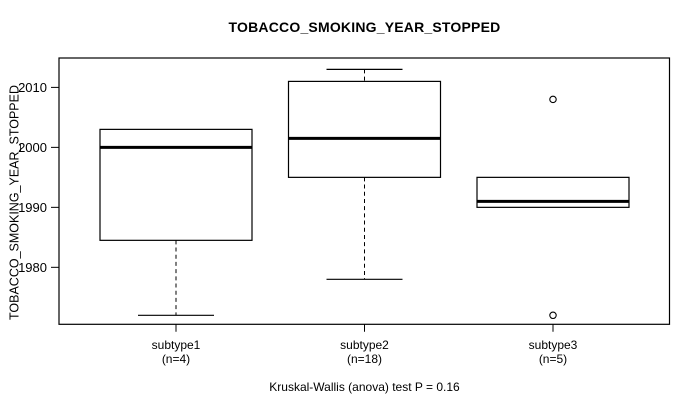 Image resolution: width=700 pixels, height=400 pixels. What do you see at coordinates (364, 387) in the screenshot?
I see `footer-pvalue: Kruskal-Wallis (anova) test P = 0.16` at bounding box center [364, 387].